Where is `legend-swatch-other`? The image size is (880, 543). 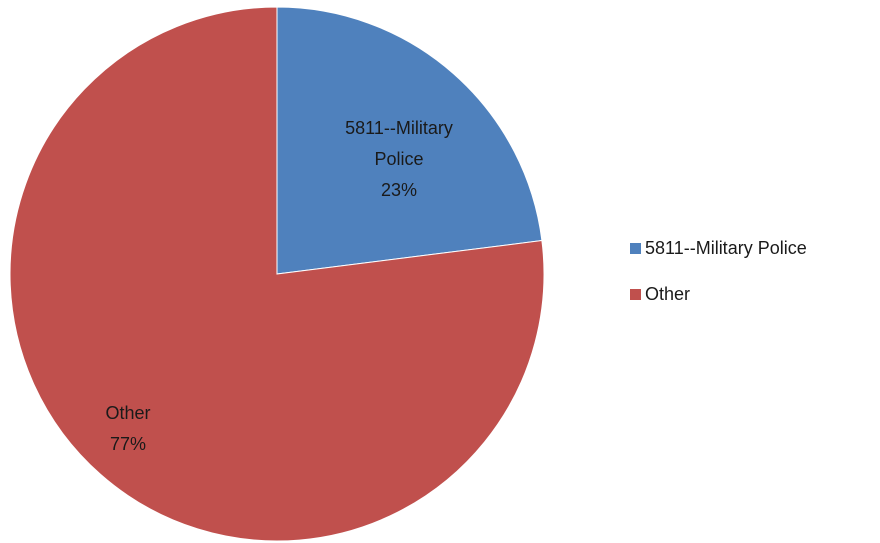
legend-swatch-other is located at coordinates (635, 294).